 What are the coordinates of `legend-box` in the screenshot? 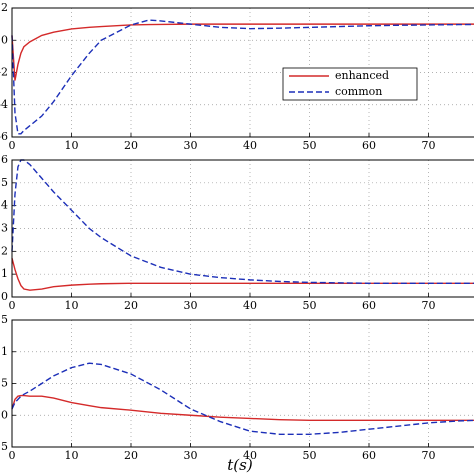 It's located at (350, 84).